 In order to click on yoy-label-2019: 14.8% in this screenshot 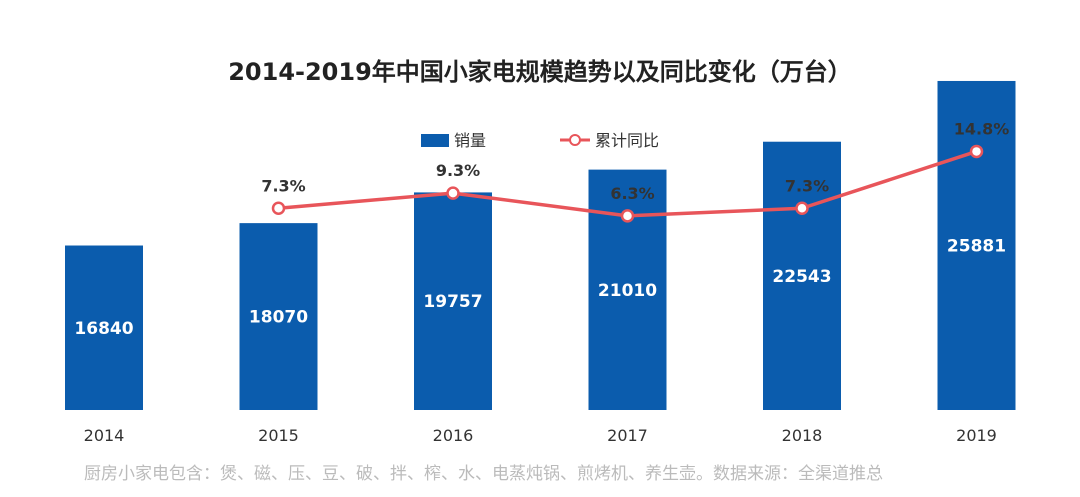, I will do `click(982, 128)`.